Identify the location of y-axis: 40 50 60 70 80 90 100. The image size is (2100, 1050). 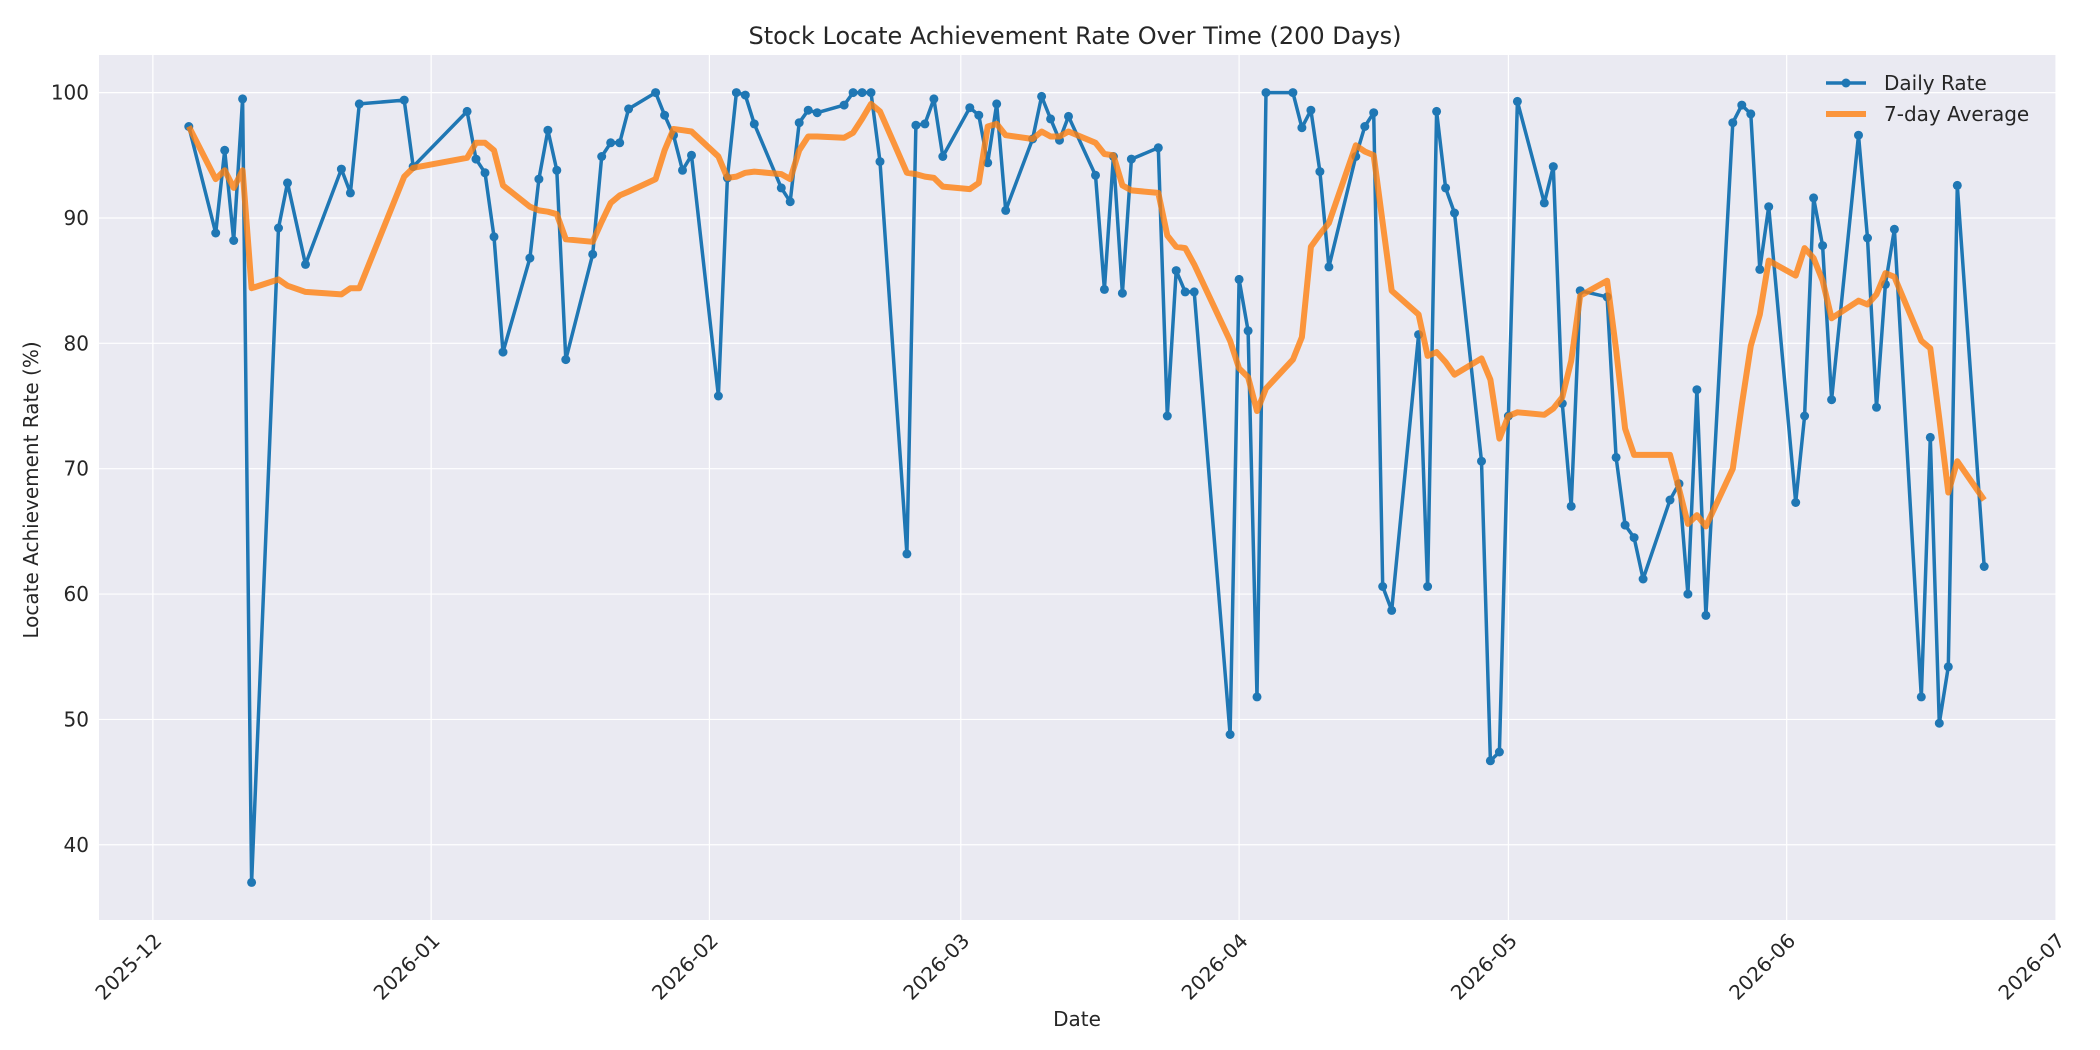
(70, 469).